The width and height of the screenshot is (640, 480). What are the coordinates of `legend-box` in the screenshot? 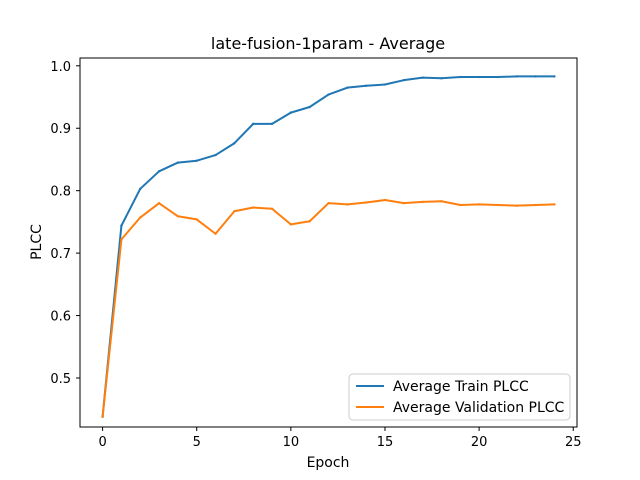 It's located at (459, 397).